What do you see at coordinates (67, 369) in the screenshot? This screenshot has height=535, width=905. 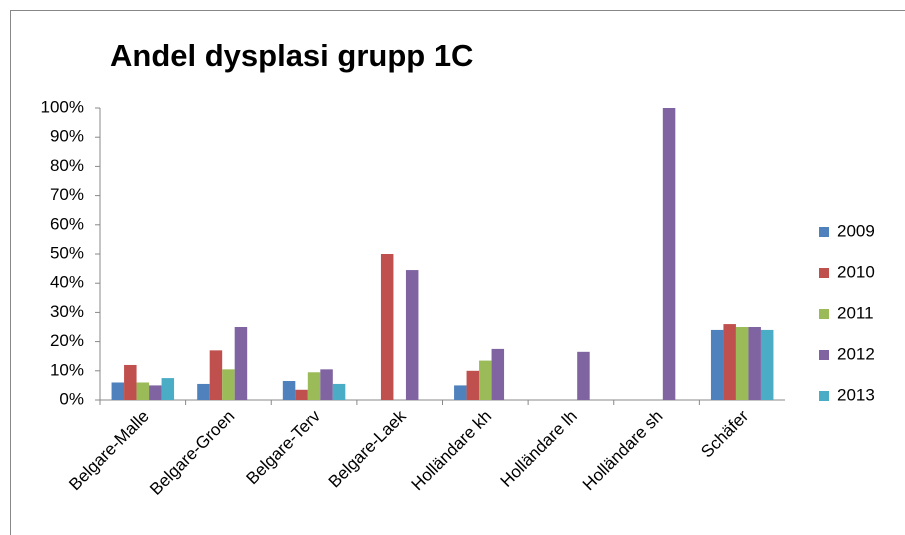 I see `y-tick-label: 10%` at bounding box center [67, 369].